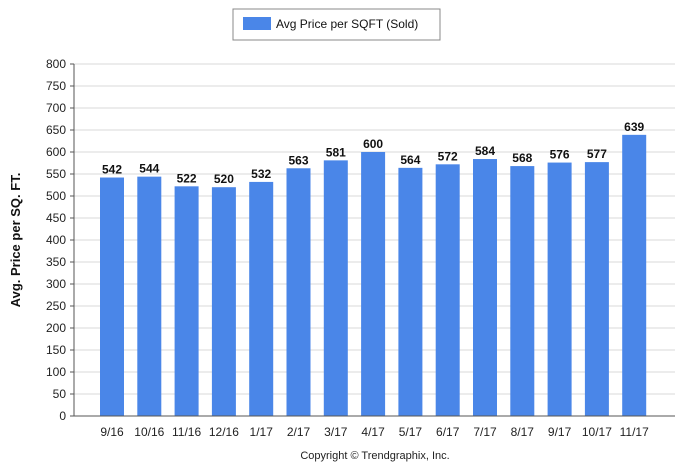  I want to click on data-label: 520, so click(224, 179).